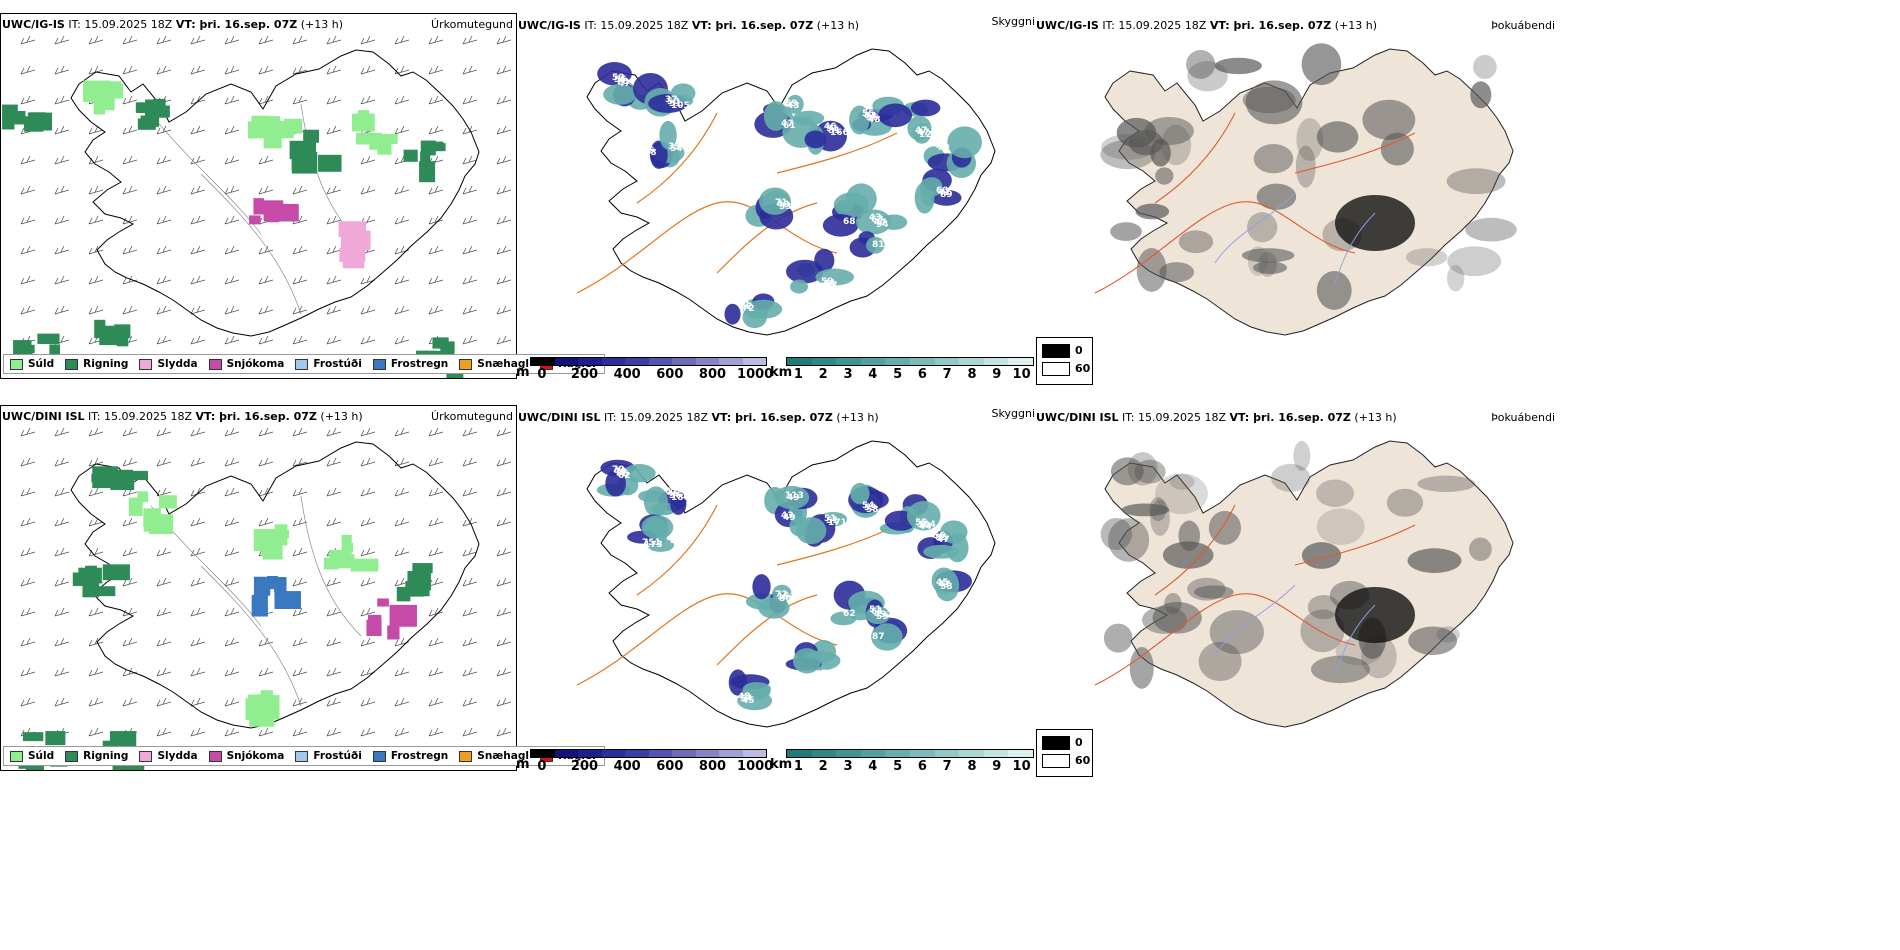 The width and height of the screenshot is (1900, 950). I want to click on cloudbase-value: 49, so click(793, 498).